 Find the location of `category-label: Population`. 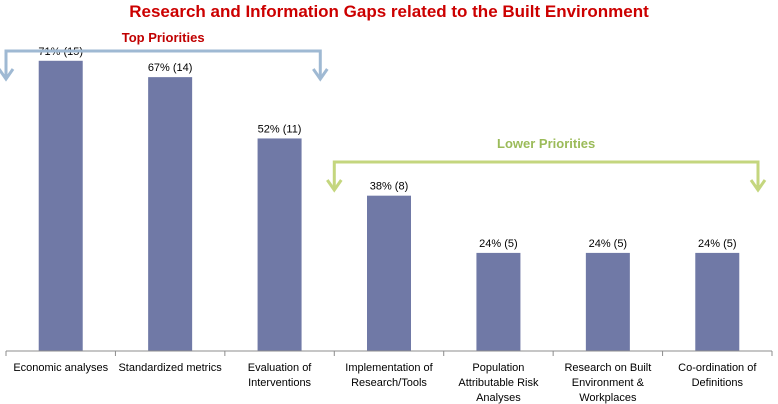

category-label: Population is located at coordinates (498, 368).